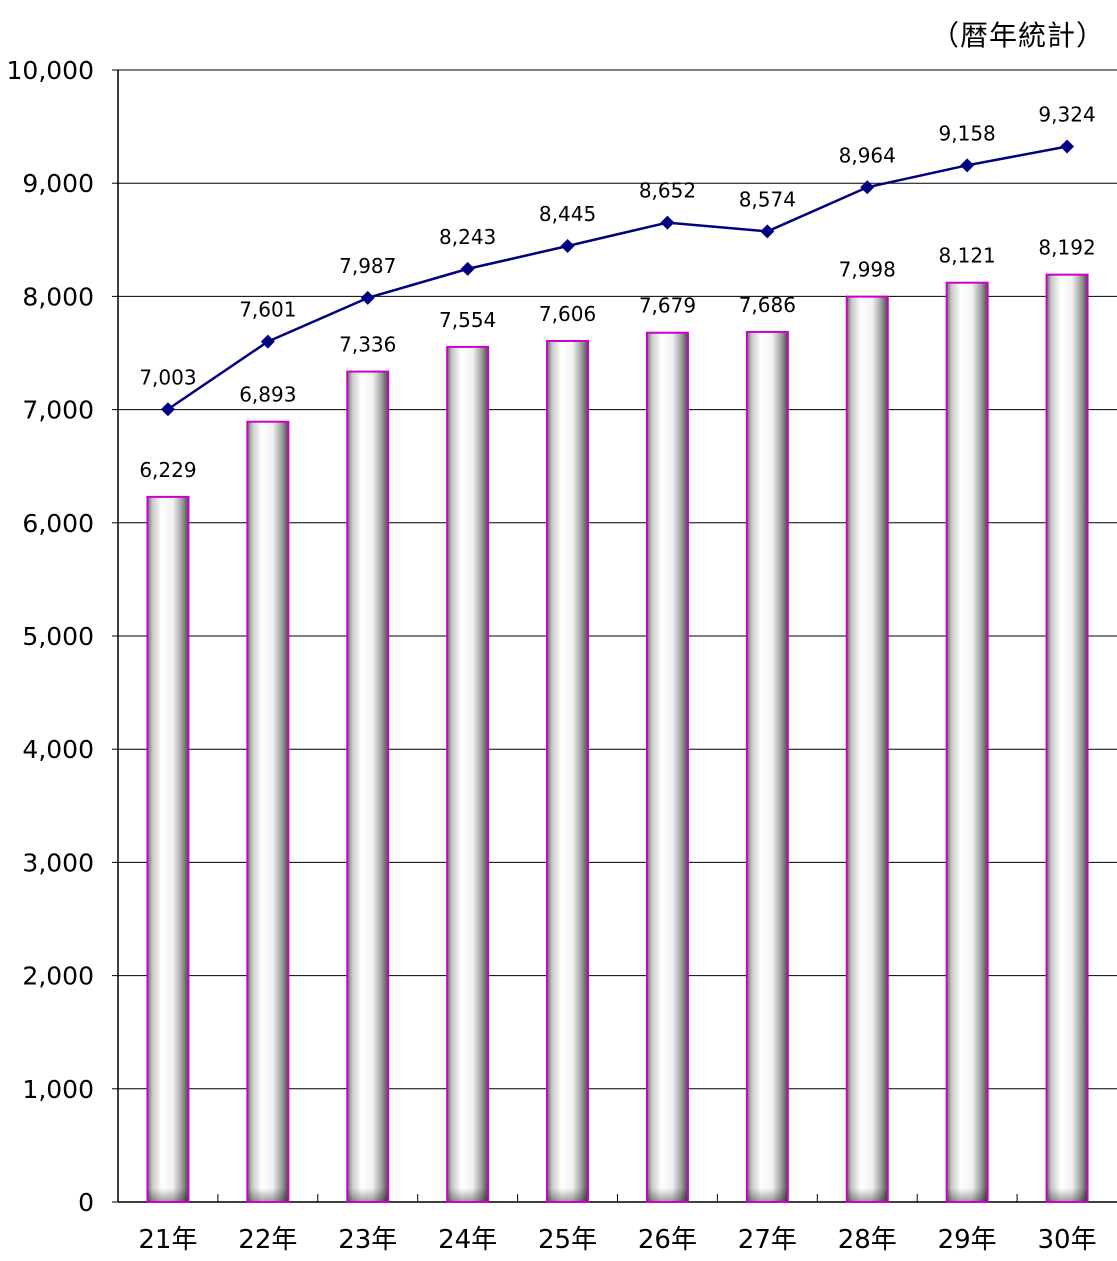 Image resolution: width=1117 pixels, height=1261 pixels. What do you see at coordinates (58, 636) in the screenshot?
I see `y-tick-label: 5,000` at bounding box center [58, 636].